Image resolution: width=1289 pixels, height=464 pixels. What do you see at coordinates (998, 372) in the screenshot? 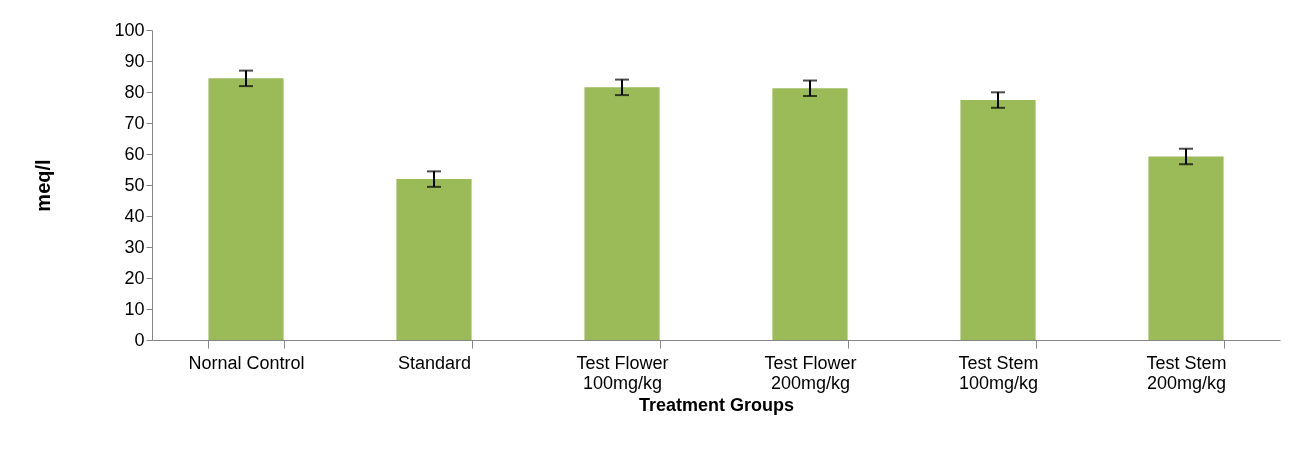
I see `x-tick-label: Test Stem 100mg/kg` at bounding box center [998, 372].